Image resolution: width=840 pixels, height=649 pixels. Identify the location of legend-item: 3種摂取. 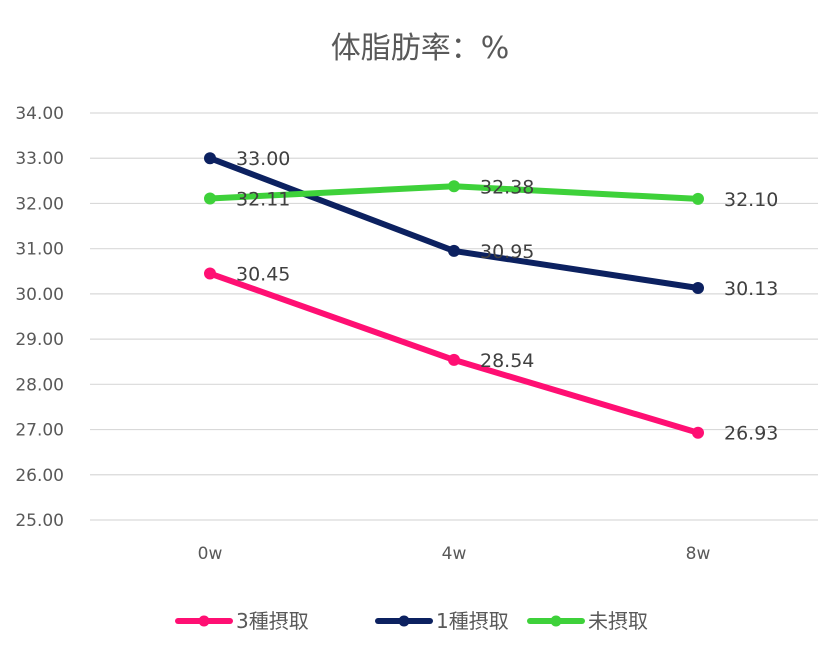
(242, 621).